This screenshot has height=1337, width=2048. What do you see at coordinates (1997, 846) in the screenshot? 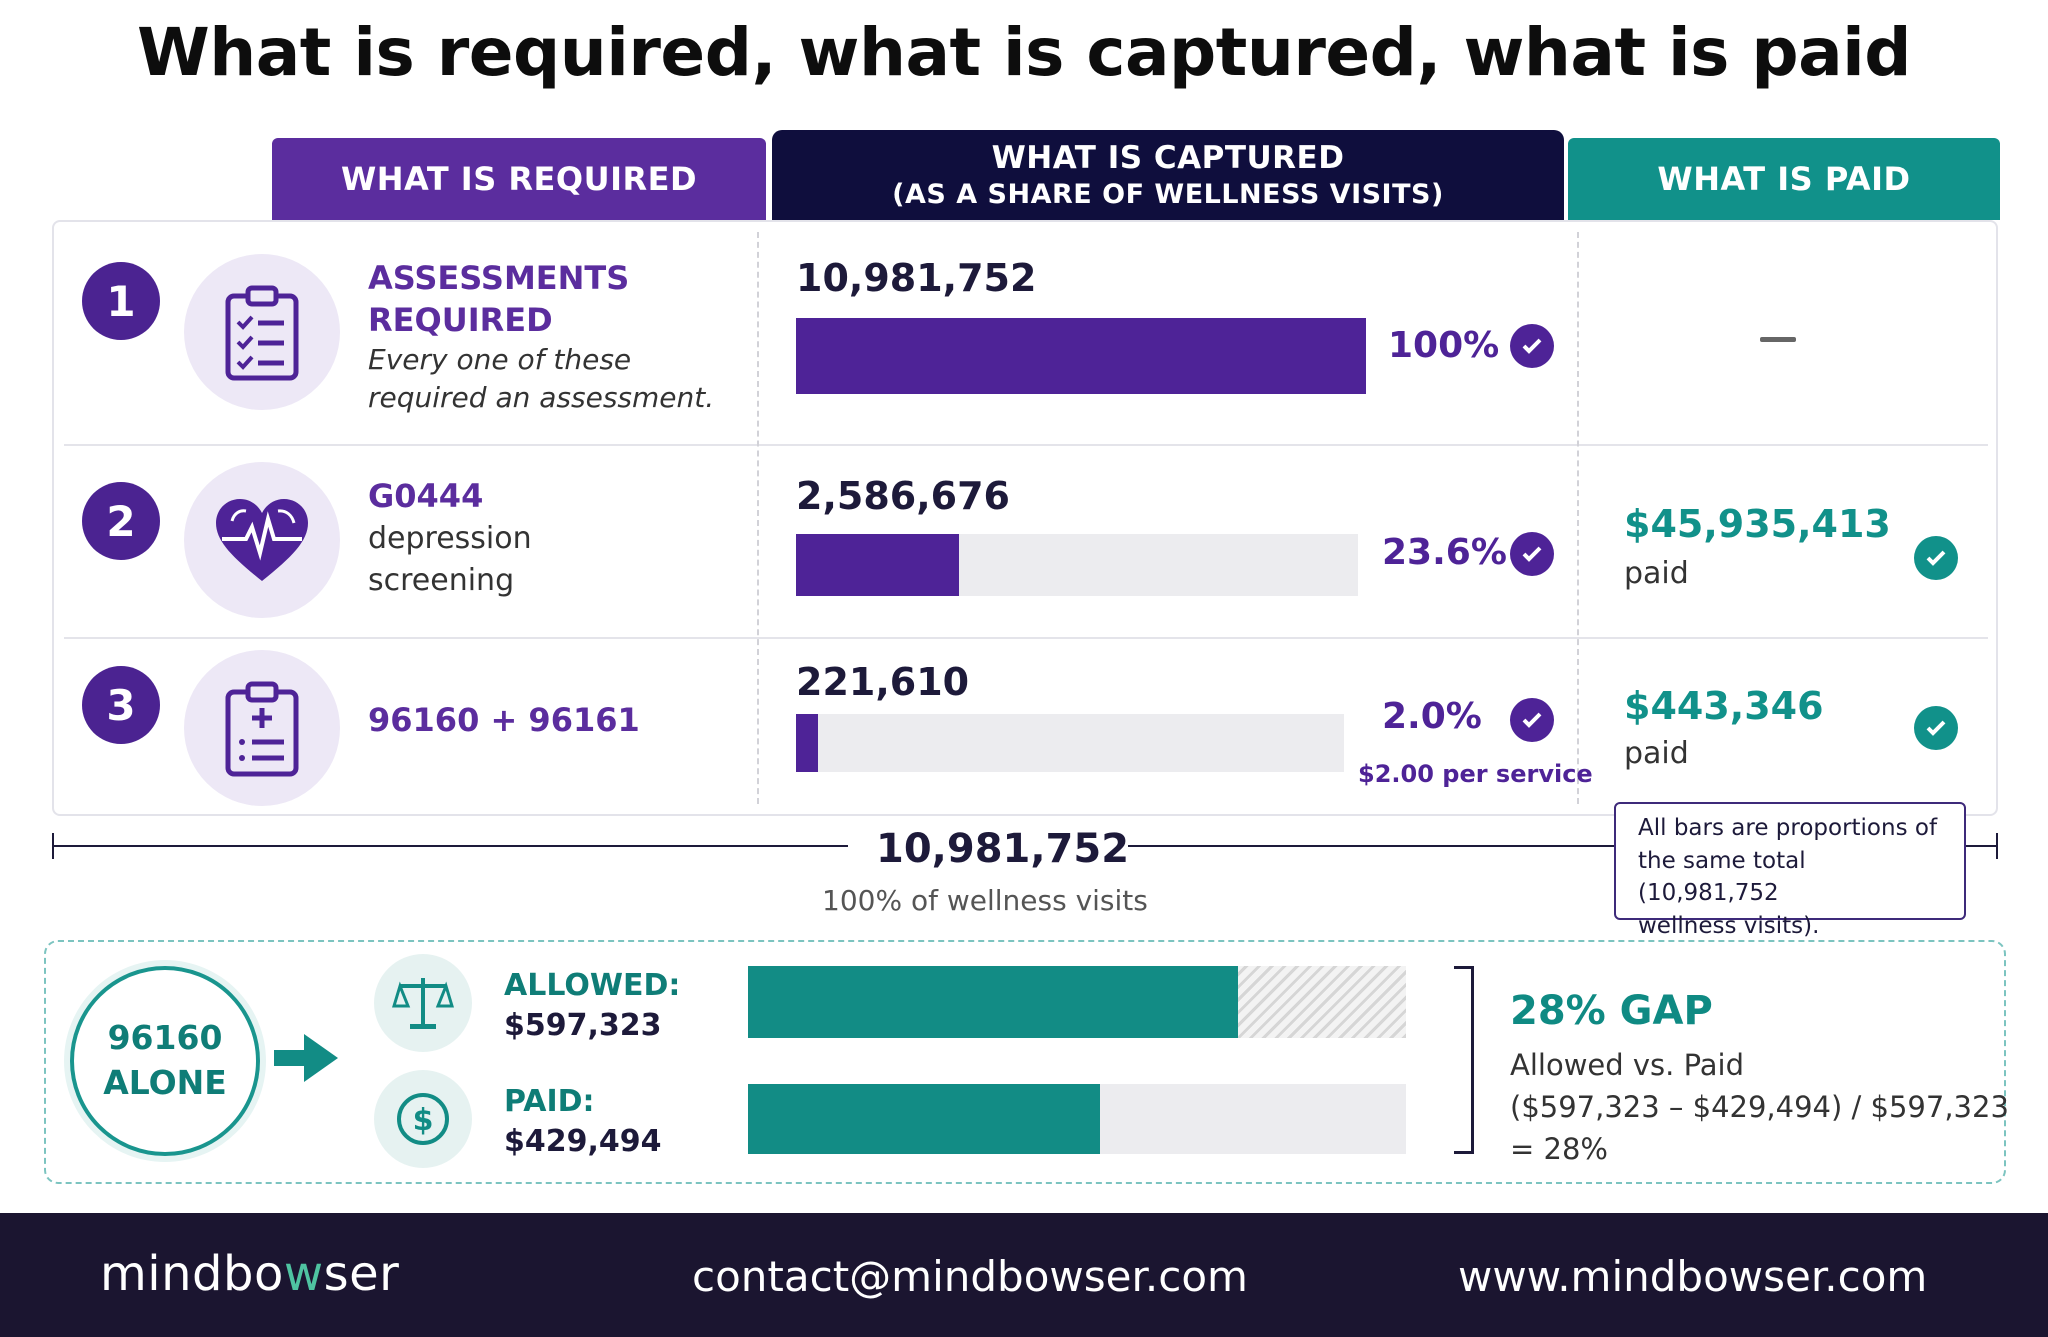
I see `scale-tick-right` at bounding box center [1997, 846].